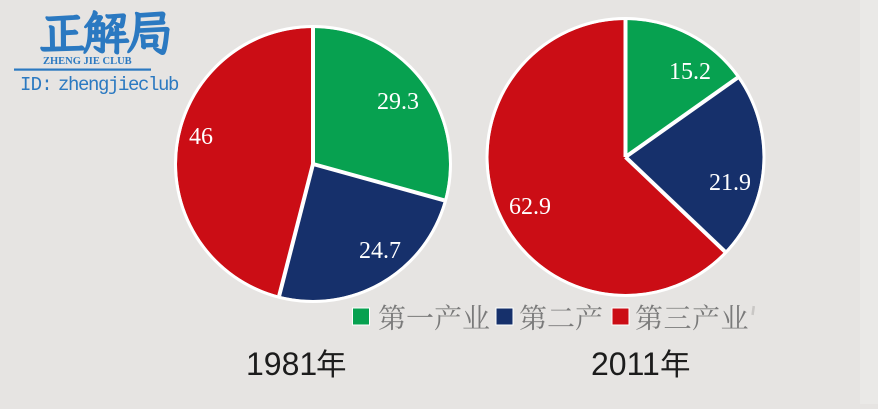 This screenshot has width=878, height=409. I want to click on svg-text: 2011, so click(625, 364).